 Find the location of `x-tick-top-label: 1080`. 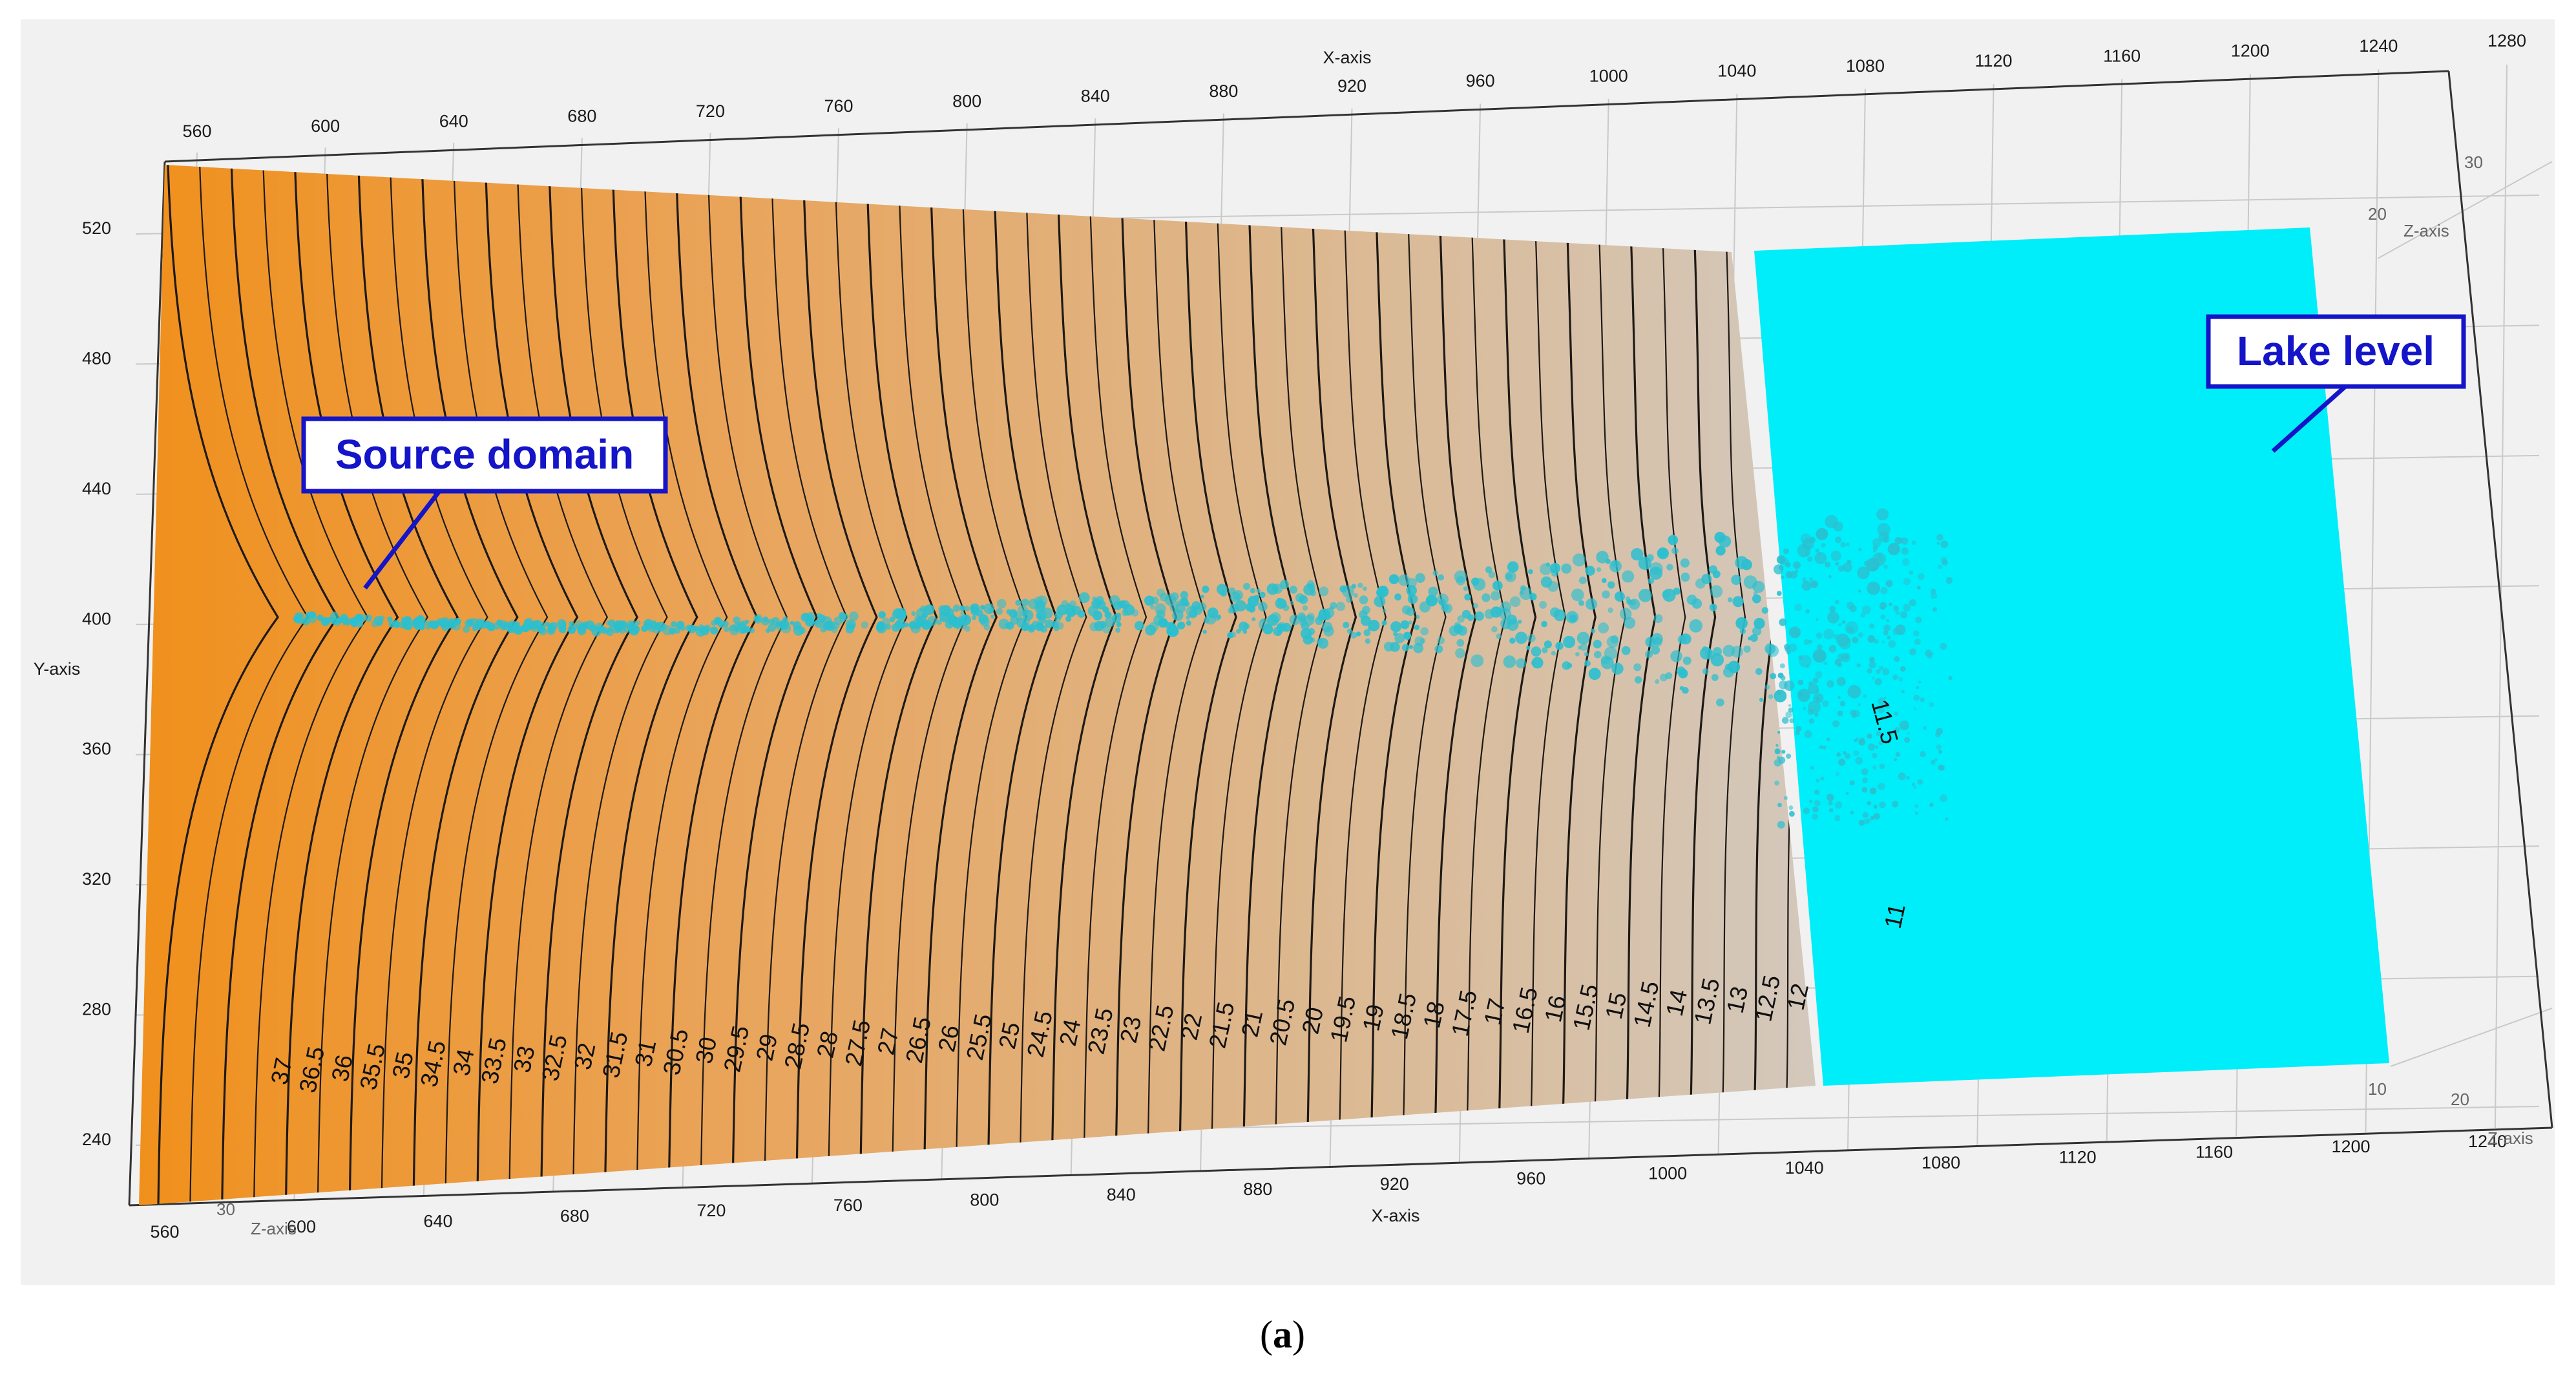

x-tick-top-label: 1080 is located at coordinates (1865, 66).